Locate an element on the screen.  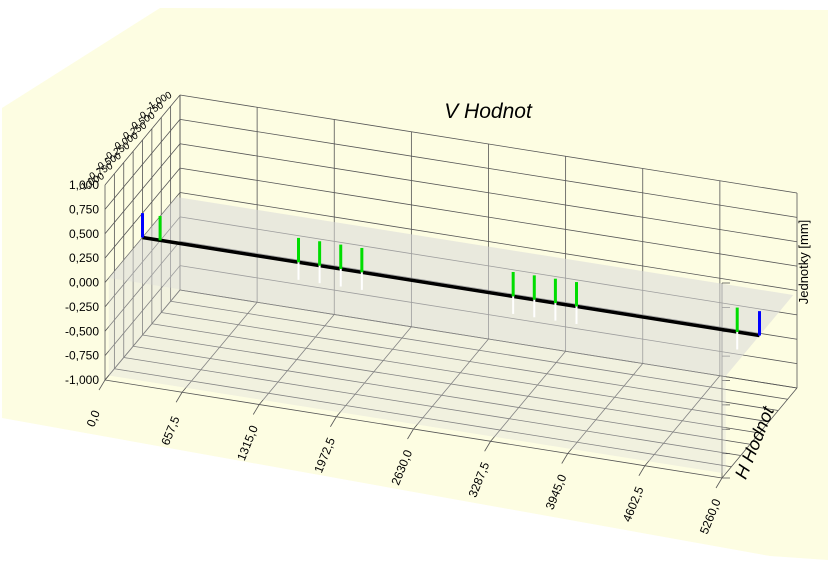
y-tick-label: -0,500 is located at coordinates (82, 331).